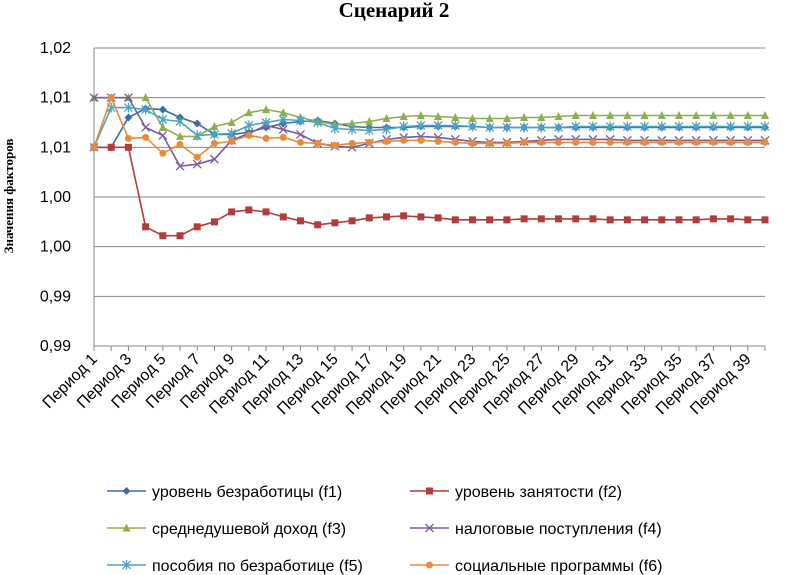 The height and width of the screenshot is (575, 787). I want to click on chart-title: Сценарий 2, so click(394, 11).